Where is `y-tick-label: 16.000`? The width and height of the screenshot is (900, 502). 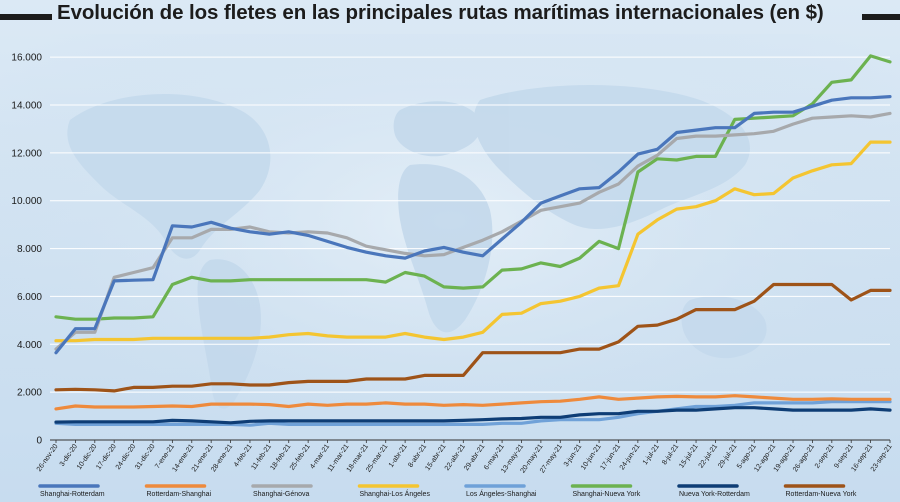
y-tick-label: 16.000 is located at coordinates (26, 58).